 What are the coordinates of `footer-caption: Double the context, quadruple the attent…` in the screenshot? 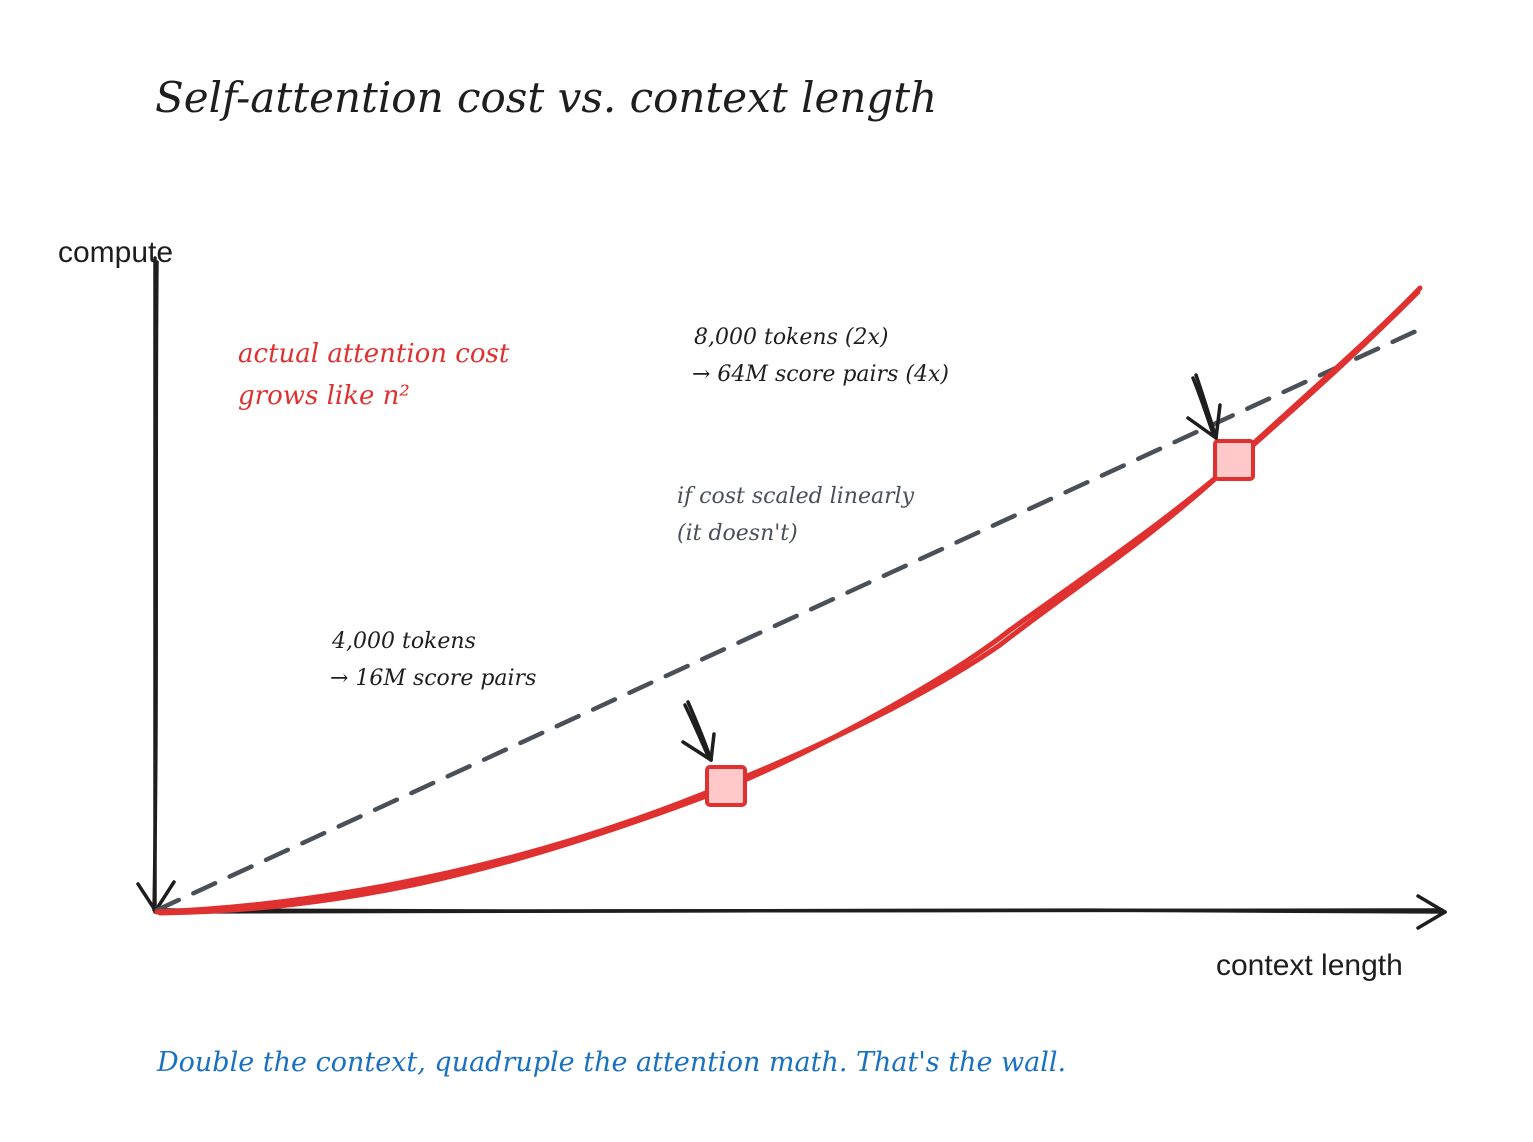 It's located at (611, 1062).